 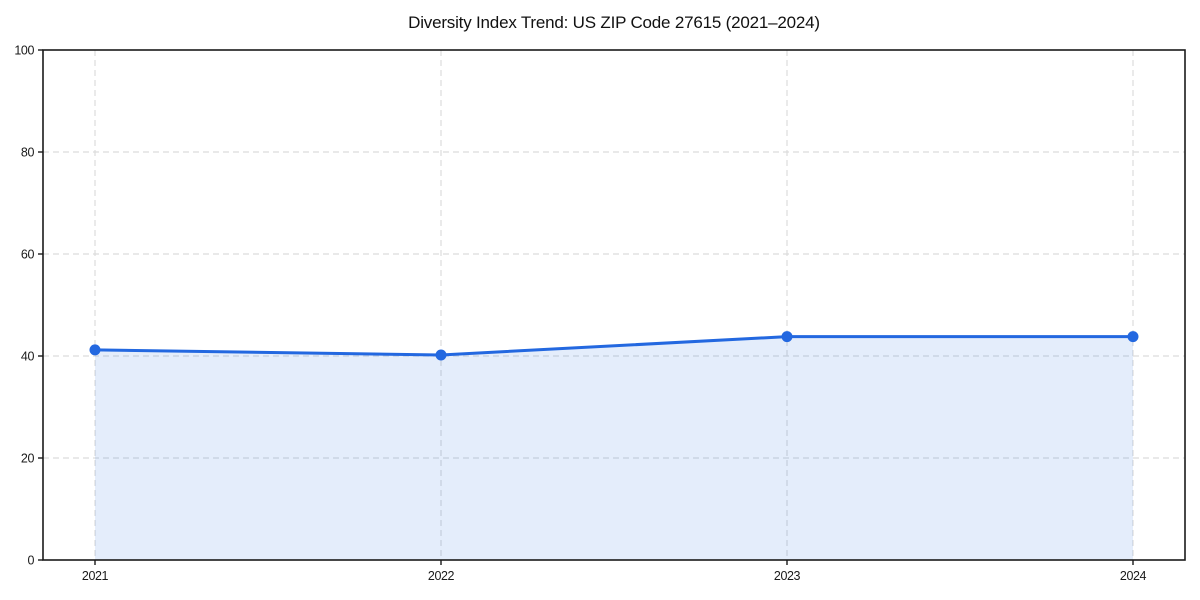 I want to click on y-axis-tick-label: 100, so click(x=24, y=51).